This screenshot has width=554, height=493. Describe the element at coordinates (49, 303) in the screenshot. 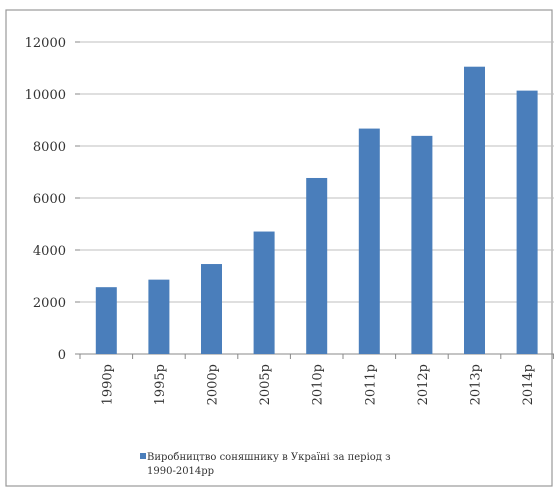

I see `y-tick-label-2000: 2000` at that location.